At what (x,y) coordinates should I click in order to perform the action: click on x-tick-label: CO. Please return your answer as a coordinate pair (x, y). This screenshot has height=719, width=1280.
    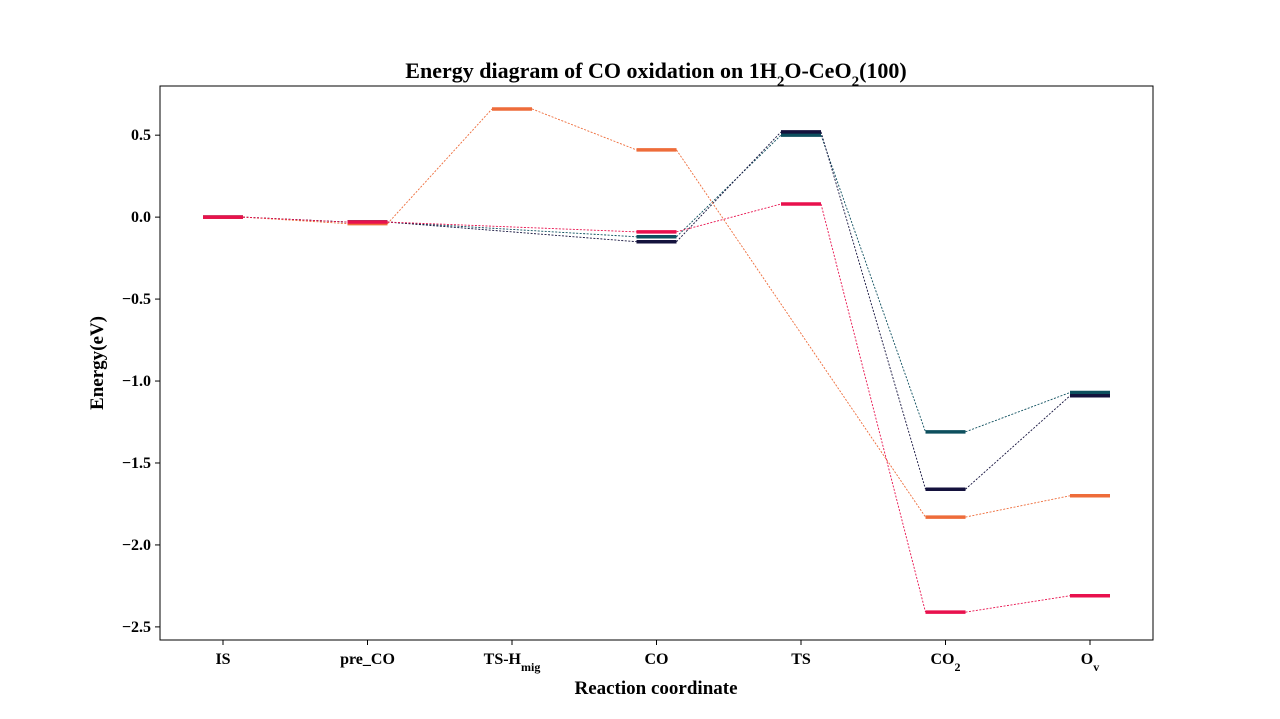
    Looking at the image, I should click on (657, 659).